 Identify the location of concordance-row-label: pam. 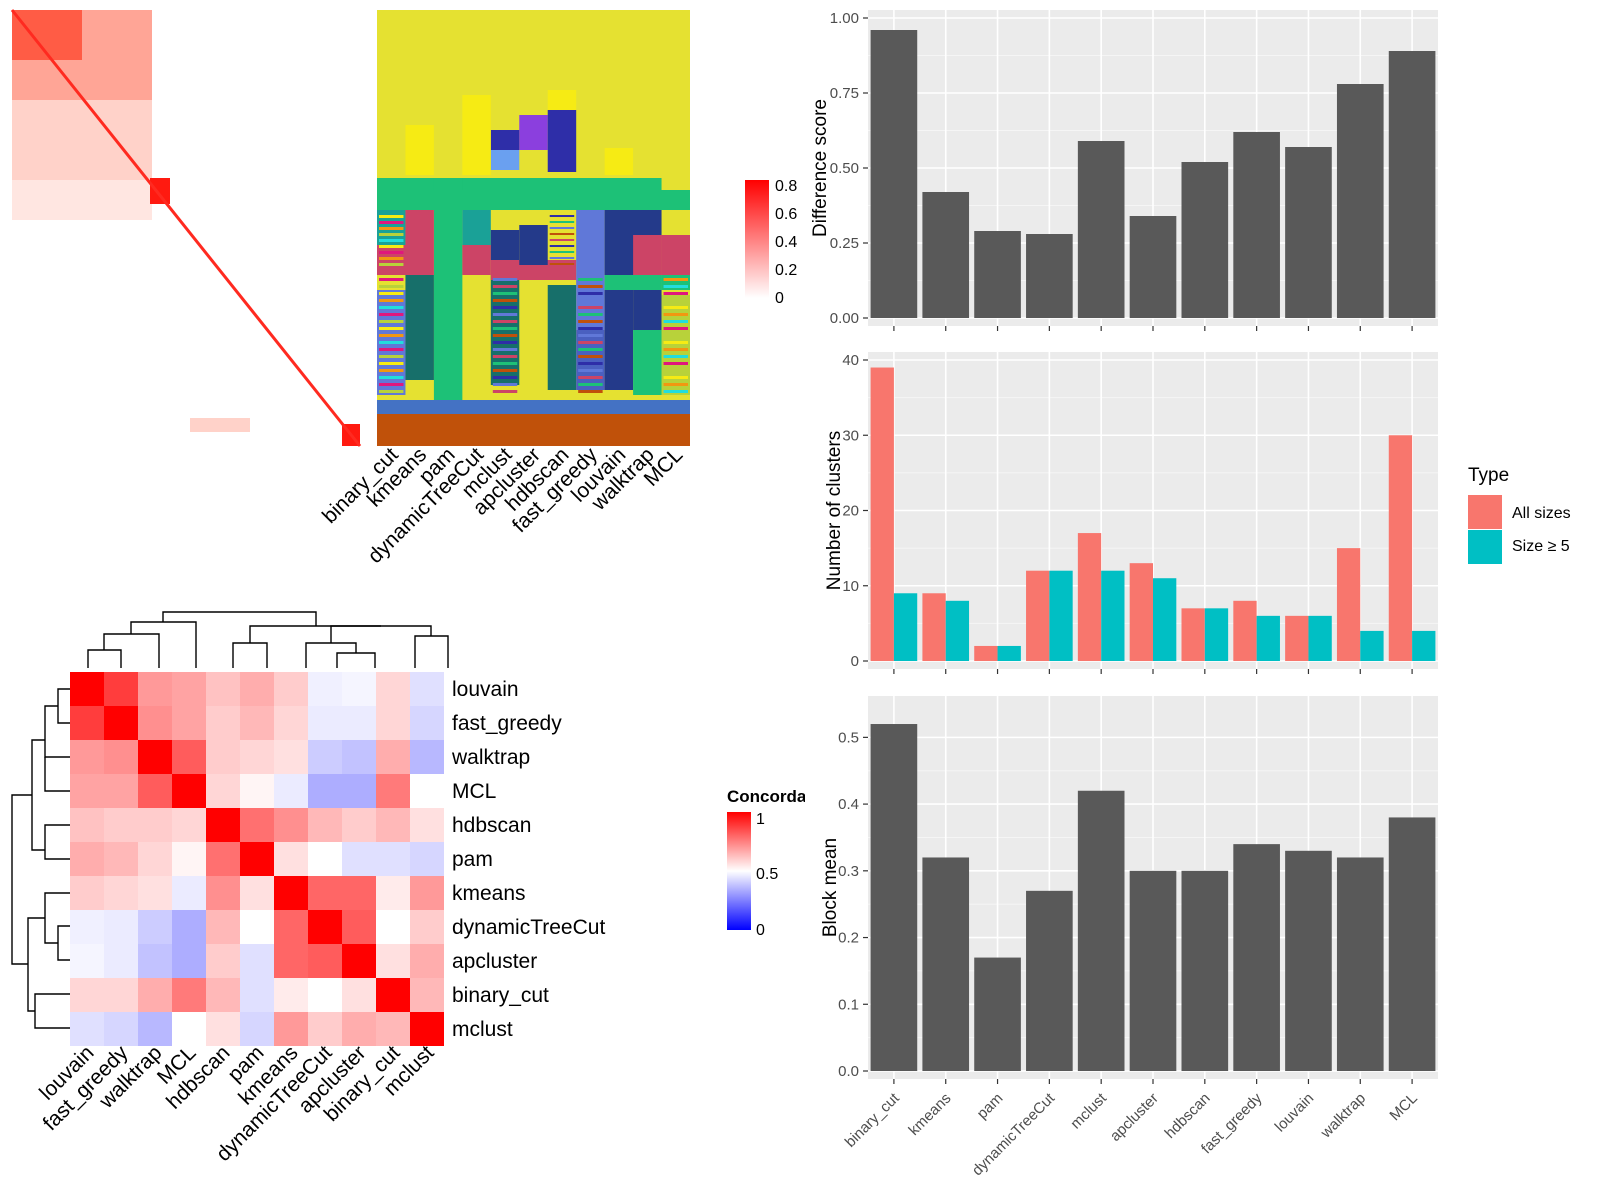
(472, 859).